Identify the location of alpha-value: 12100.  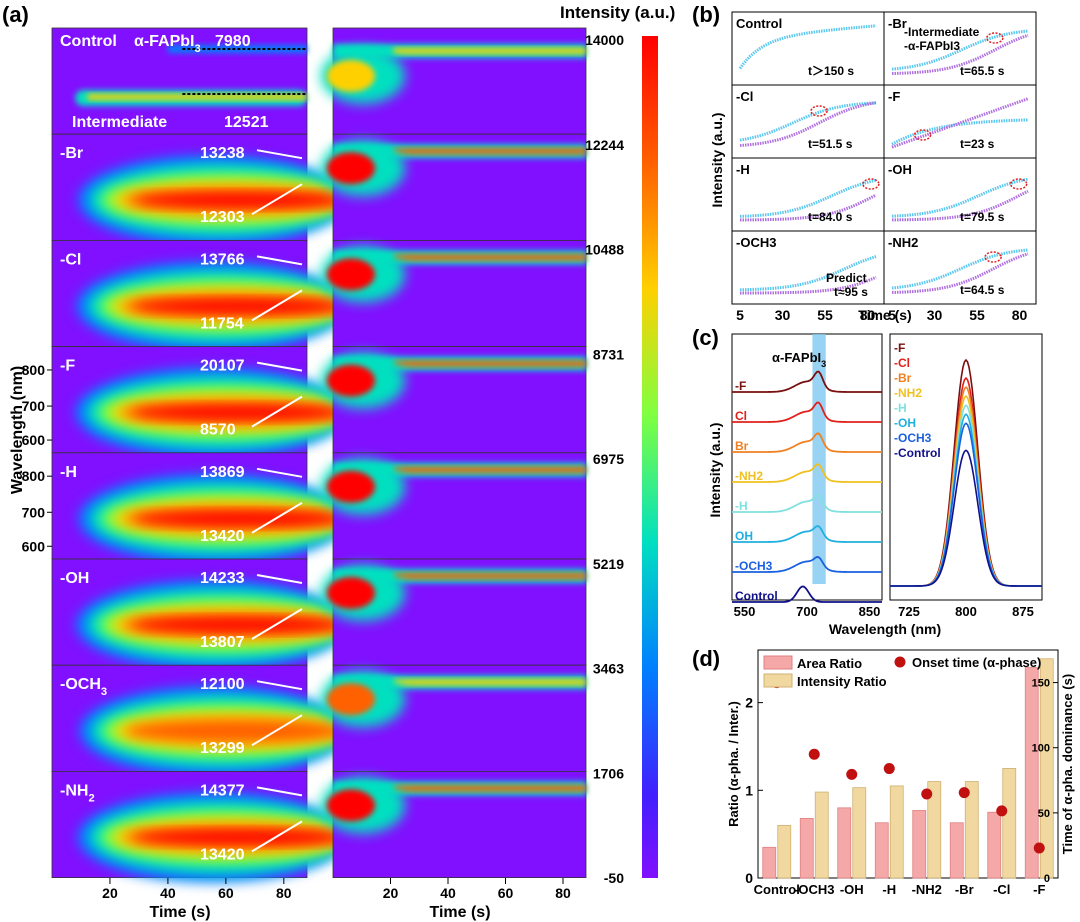
(222, 684).